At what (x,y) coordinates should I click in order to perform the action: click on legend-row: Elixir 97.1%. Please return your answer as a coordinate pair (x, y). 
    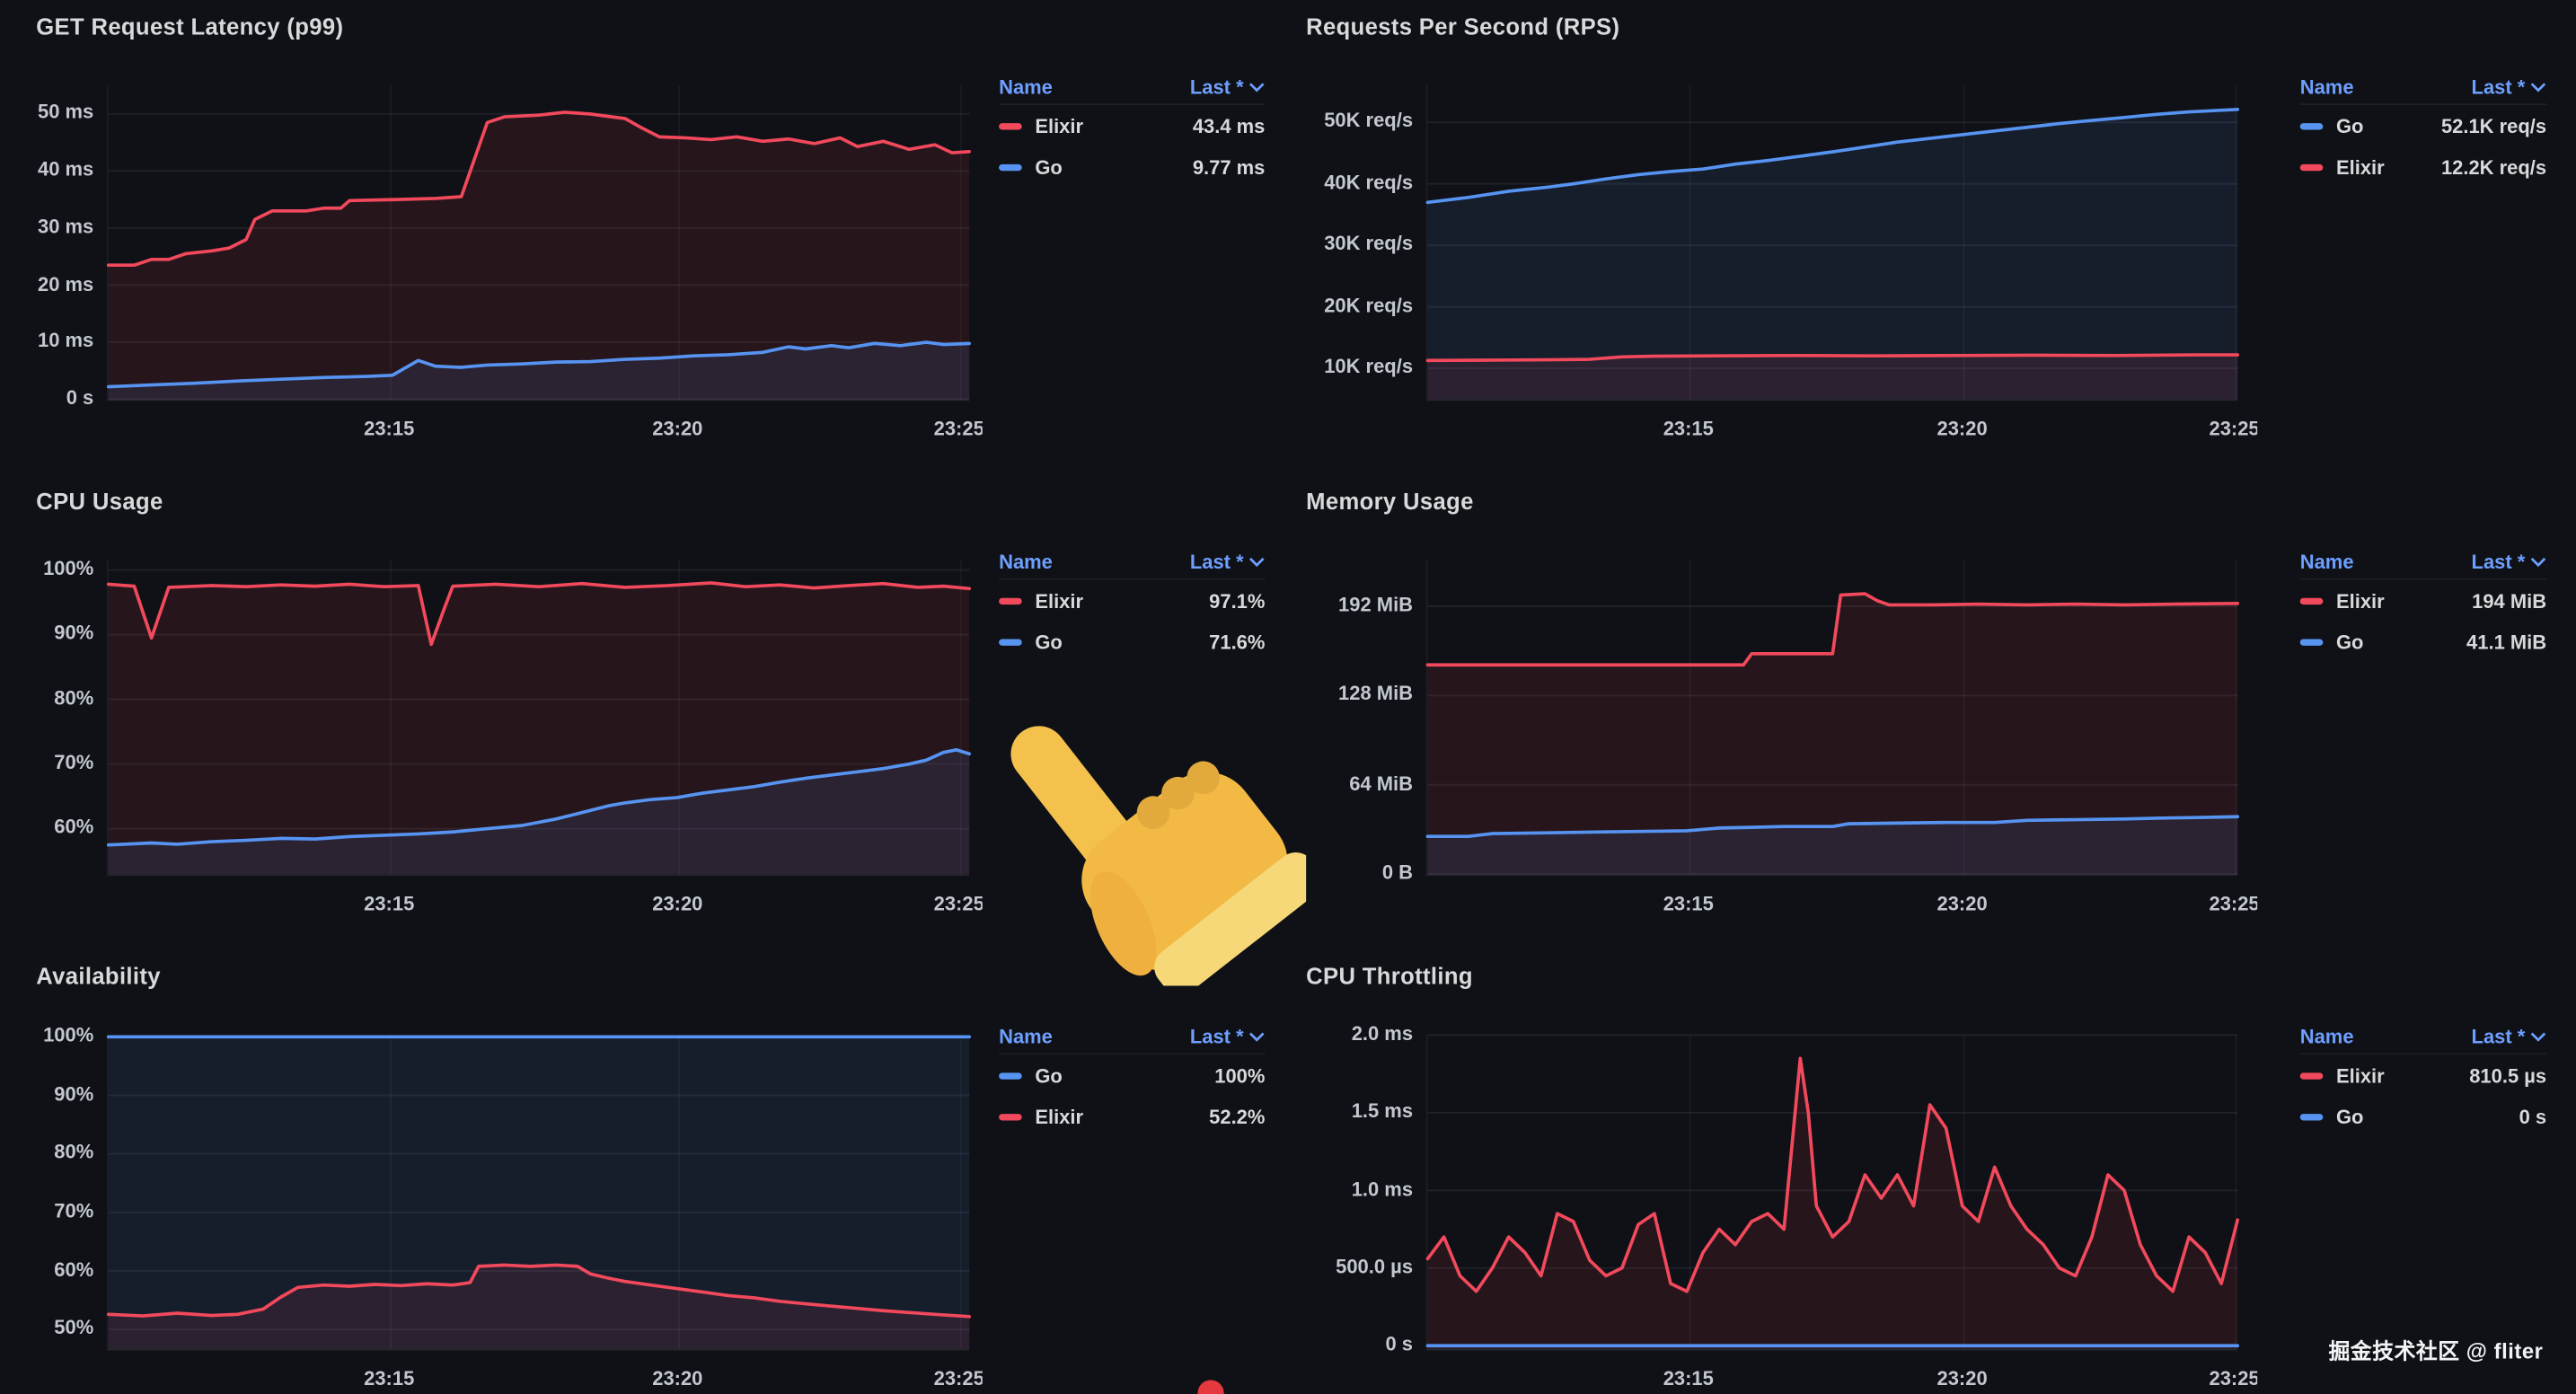
    Looking at the image, I should click on (1132, 601).